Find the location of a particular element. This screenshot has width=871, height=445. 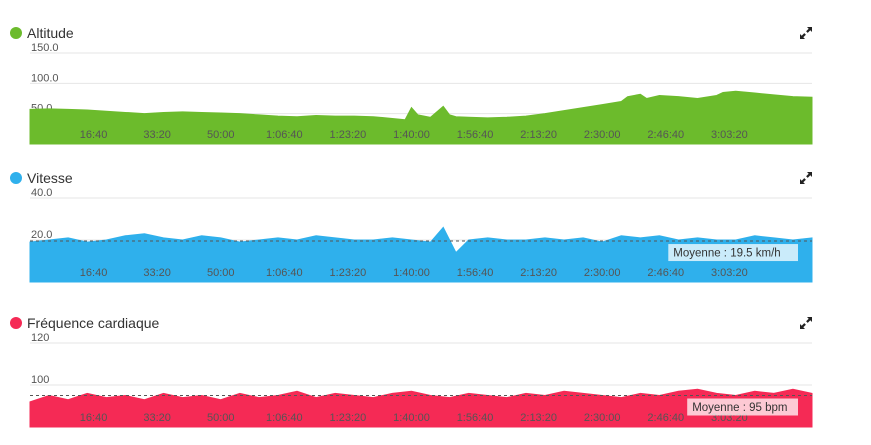

altitude-header: Altitude is located at coordinates (42, 33).